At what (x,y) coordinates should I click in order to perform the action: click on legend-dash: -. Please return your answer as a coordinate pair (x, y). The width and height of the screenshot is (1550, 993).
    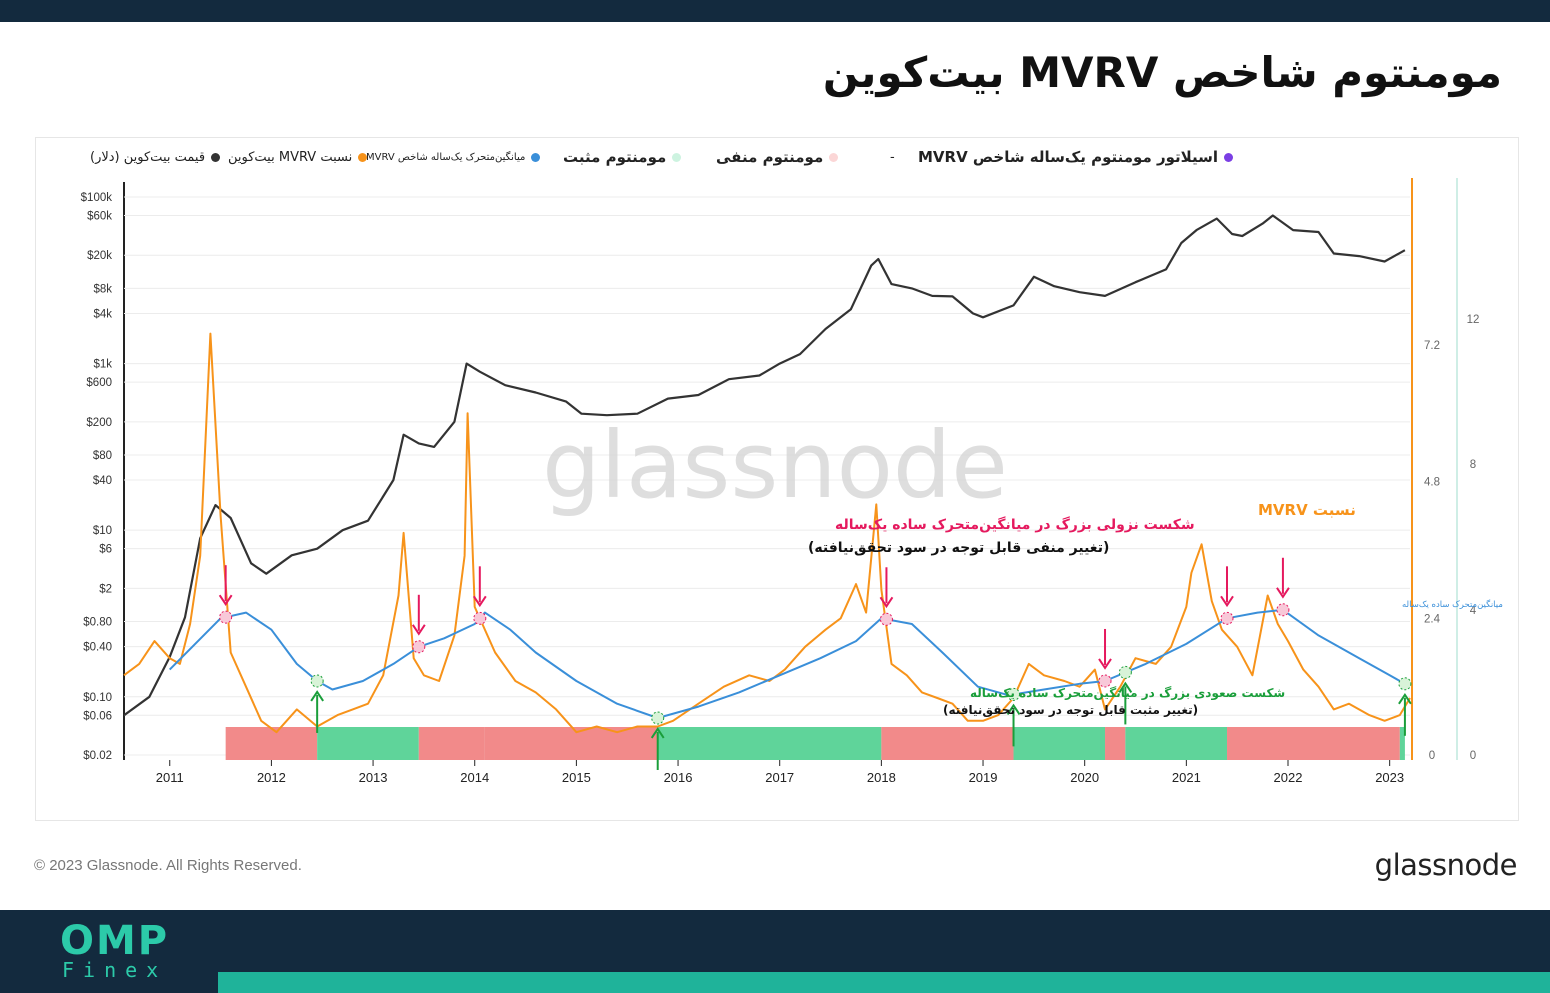
    Looking at the image, I should click on (892, 157).